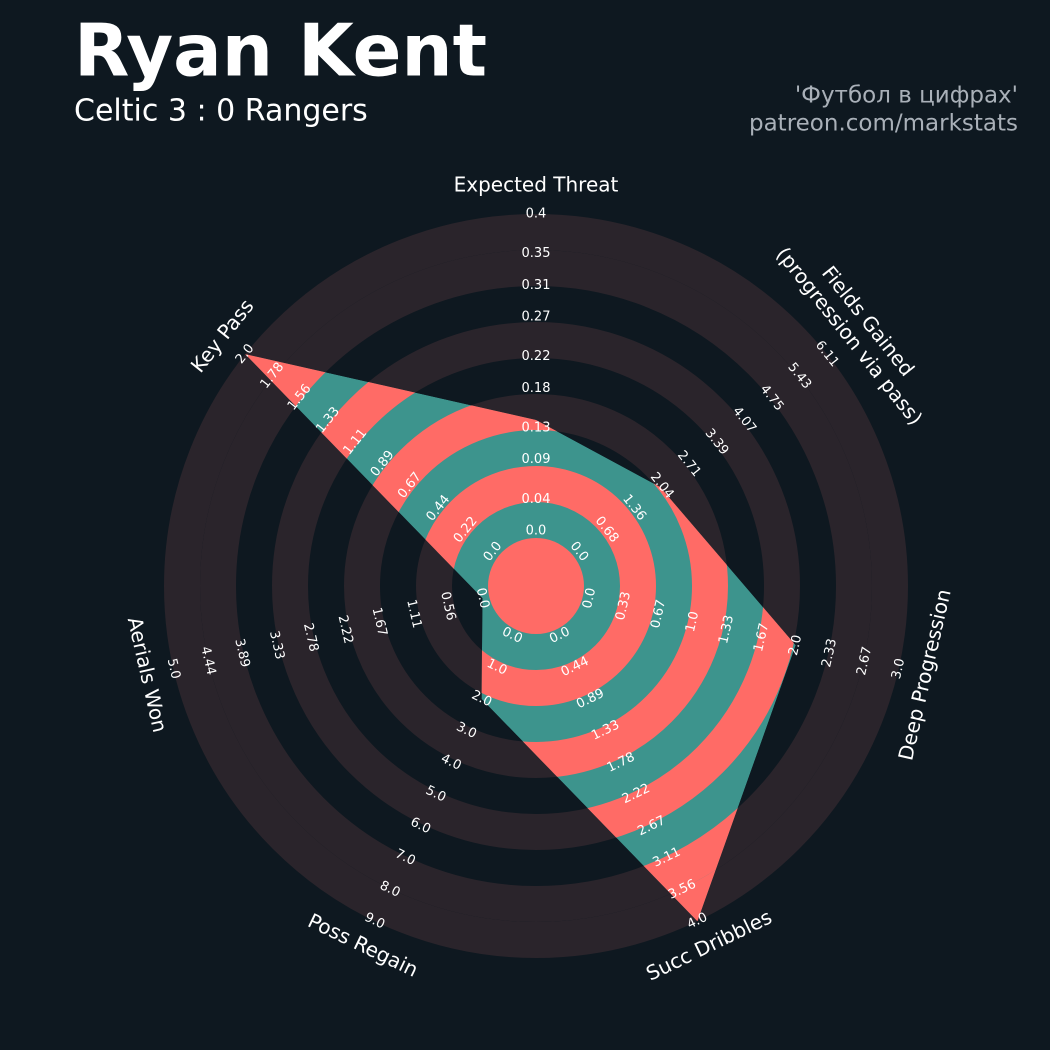 Image resolution: width=1050 pixels, height=1050 pixels. What do you see at coordinates (173, 669) in the screenshot?
I see `tick-label: 5.0` at bounding box center [173, 669].